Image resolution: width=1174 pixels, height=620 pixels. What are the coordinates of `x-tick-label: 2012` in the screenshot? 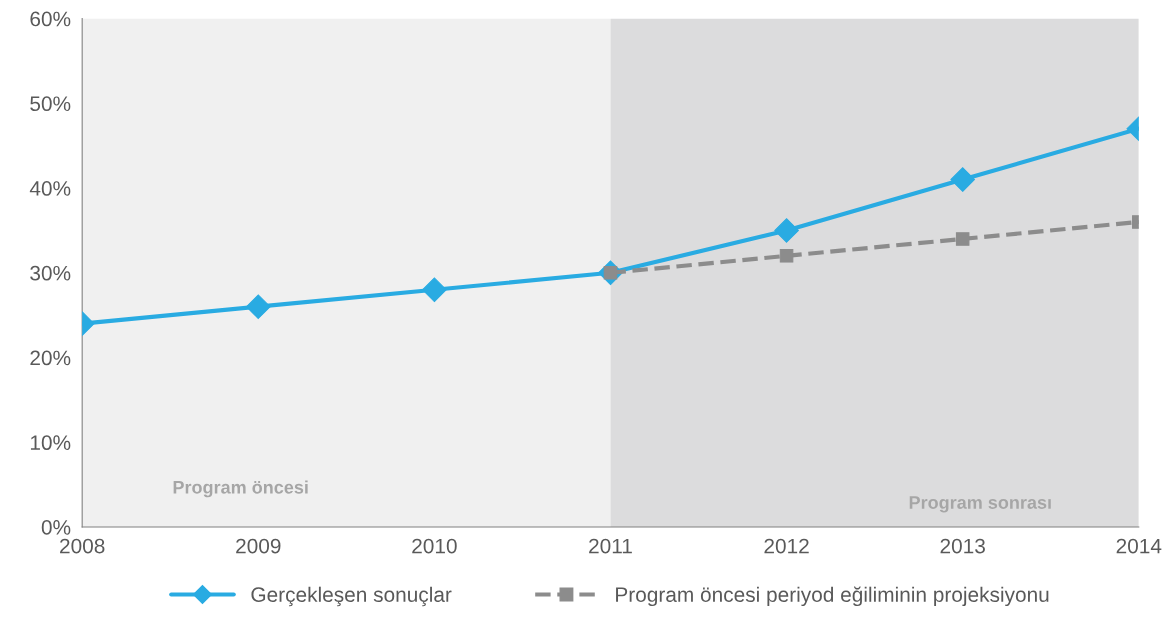 It's located at (786, 546).